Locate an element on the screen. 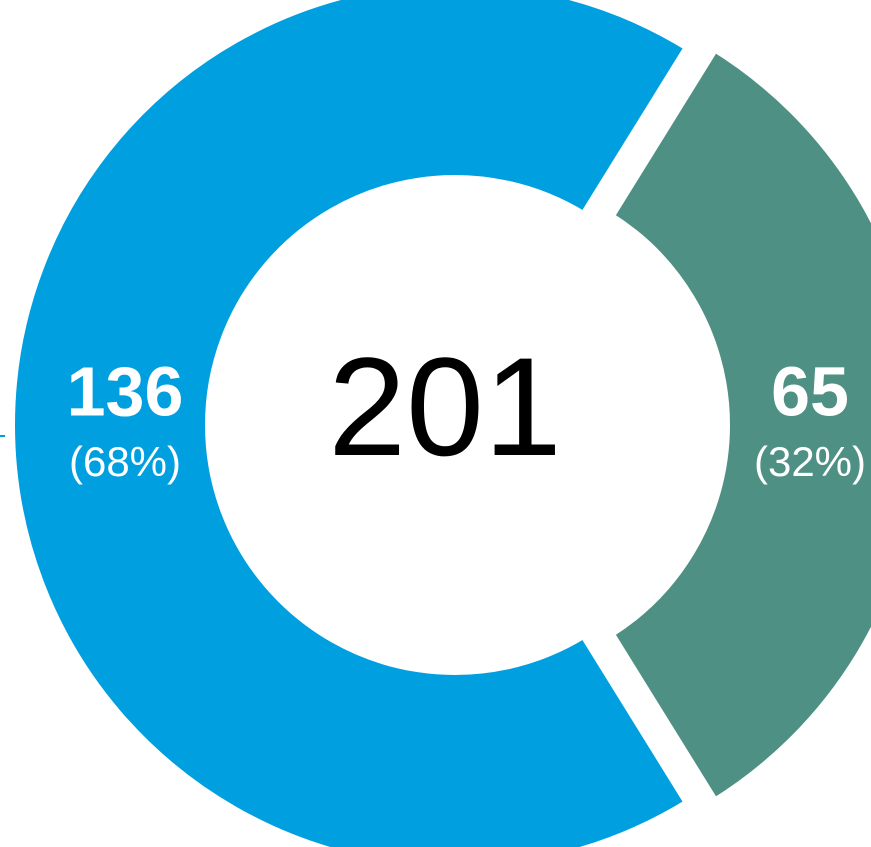 The image size is (871, 847). value-label: 136 is located at coordinates (125, 391).